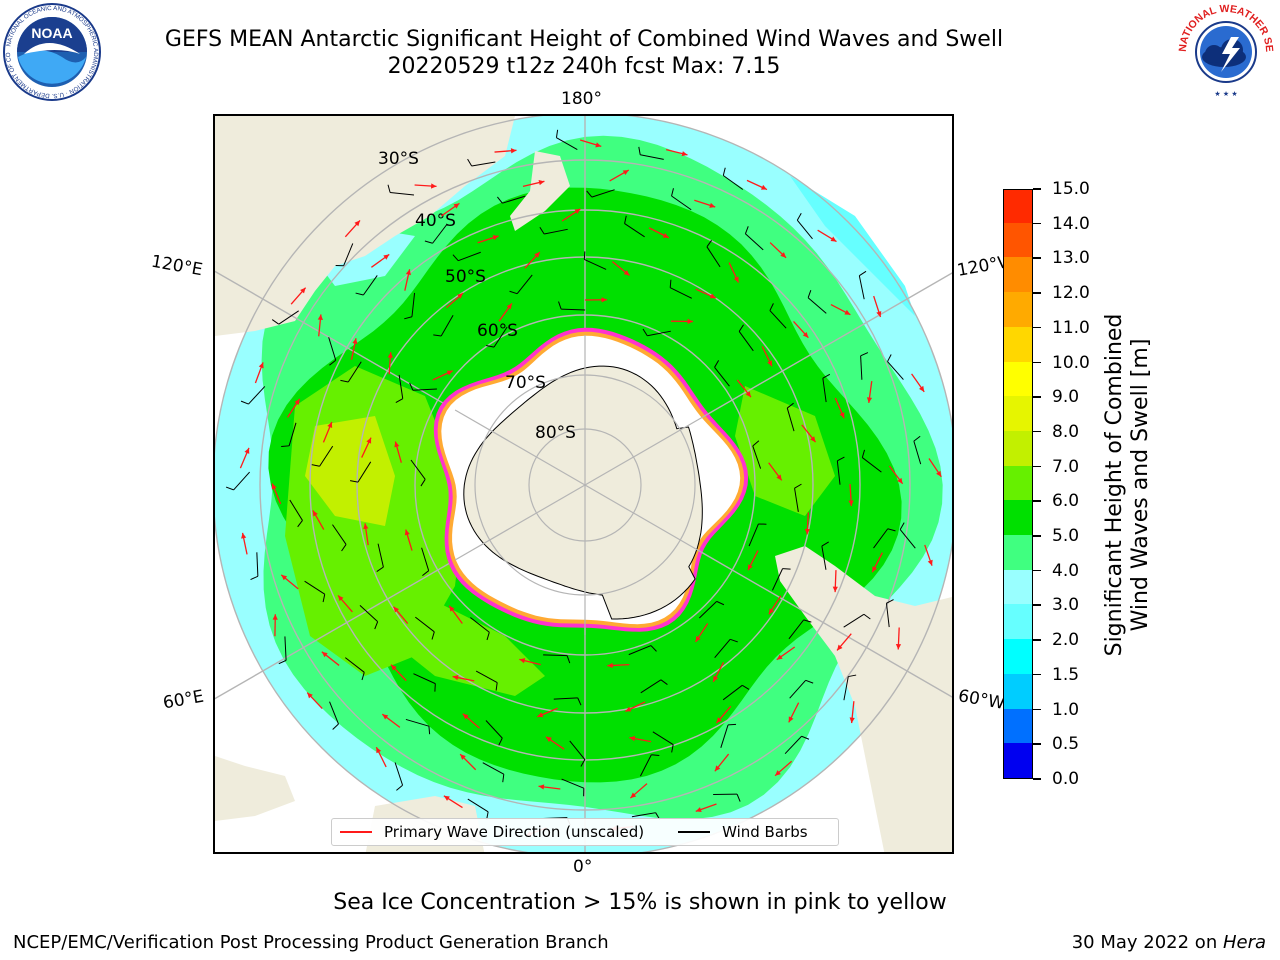 The height and width of the screenshot is (960, 1280). I want to click on land-south-america, so click(863, 699).